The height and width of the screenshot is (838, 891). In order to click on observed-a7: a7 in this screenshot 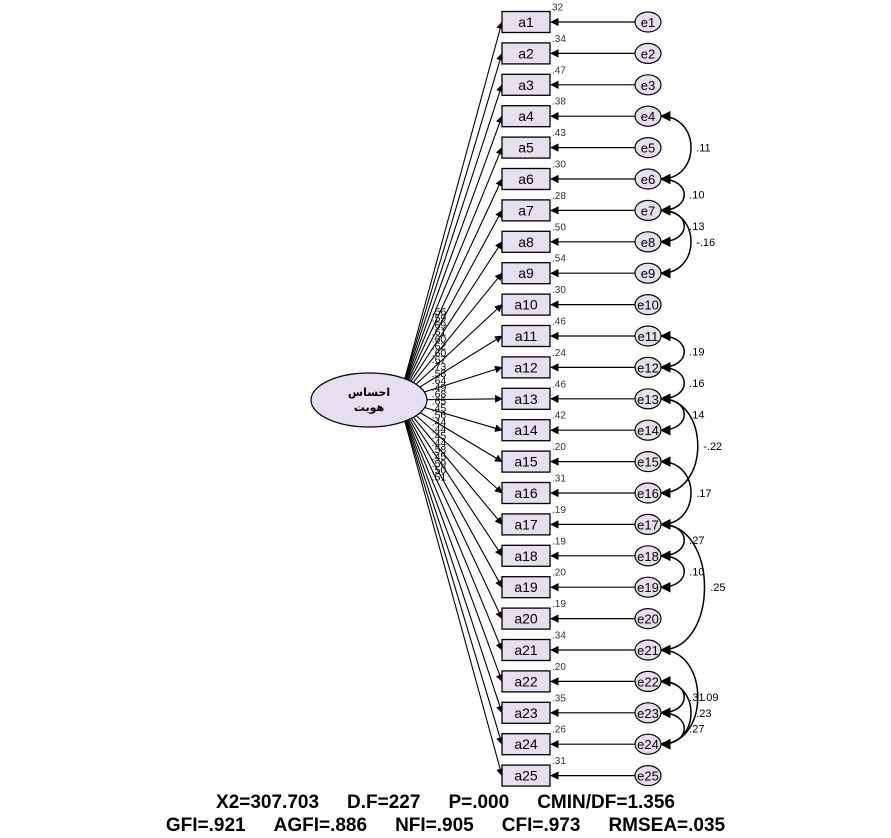, I will do `click(526, 210)`.